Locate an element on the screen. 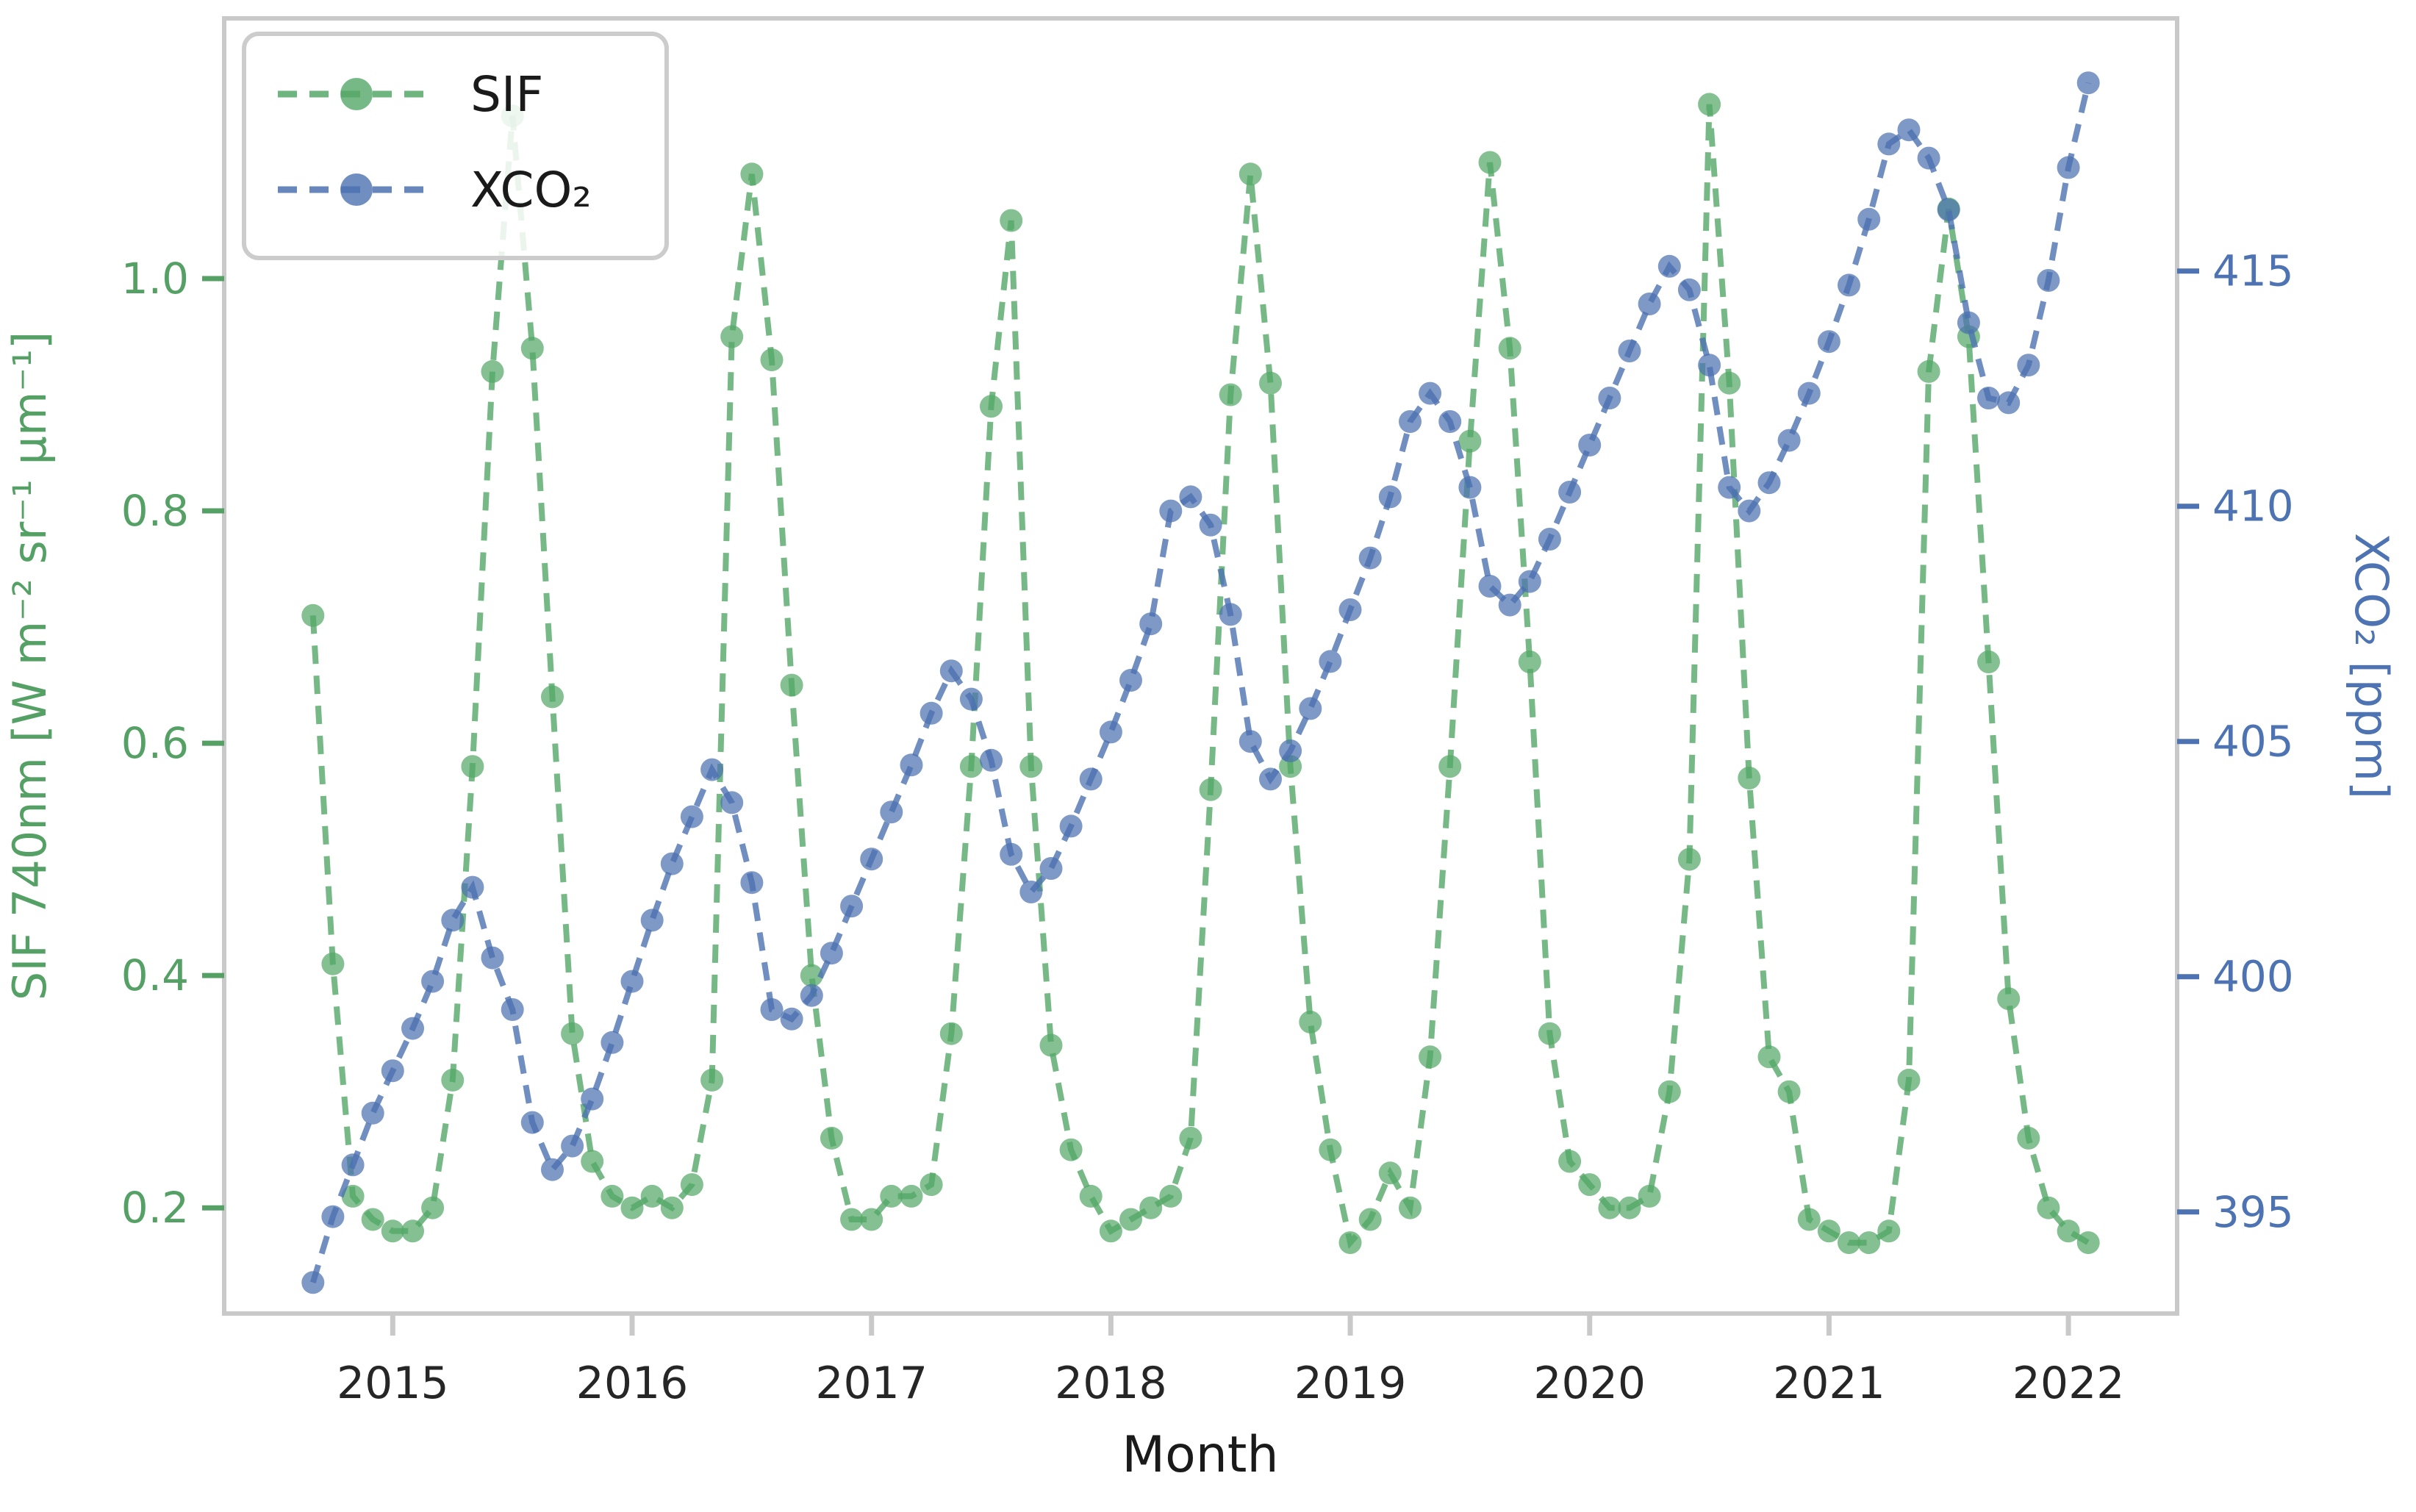 Image resolution: width=2416 pixels, height=1512 pixels. x-tick-label: 2015 is located at coordinates (393, 1383).